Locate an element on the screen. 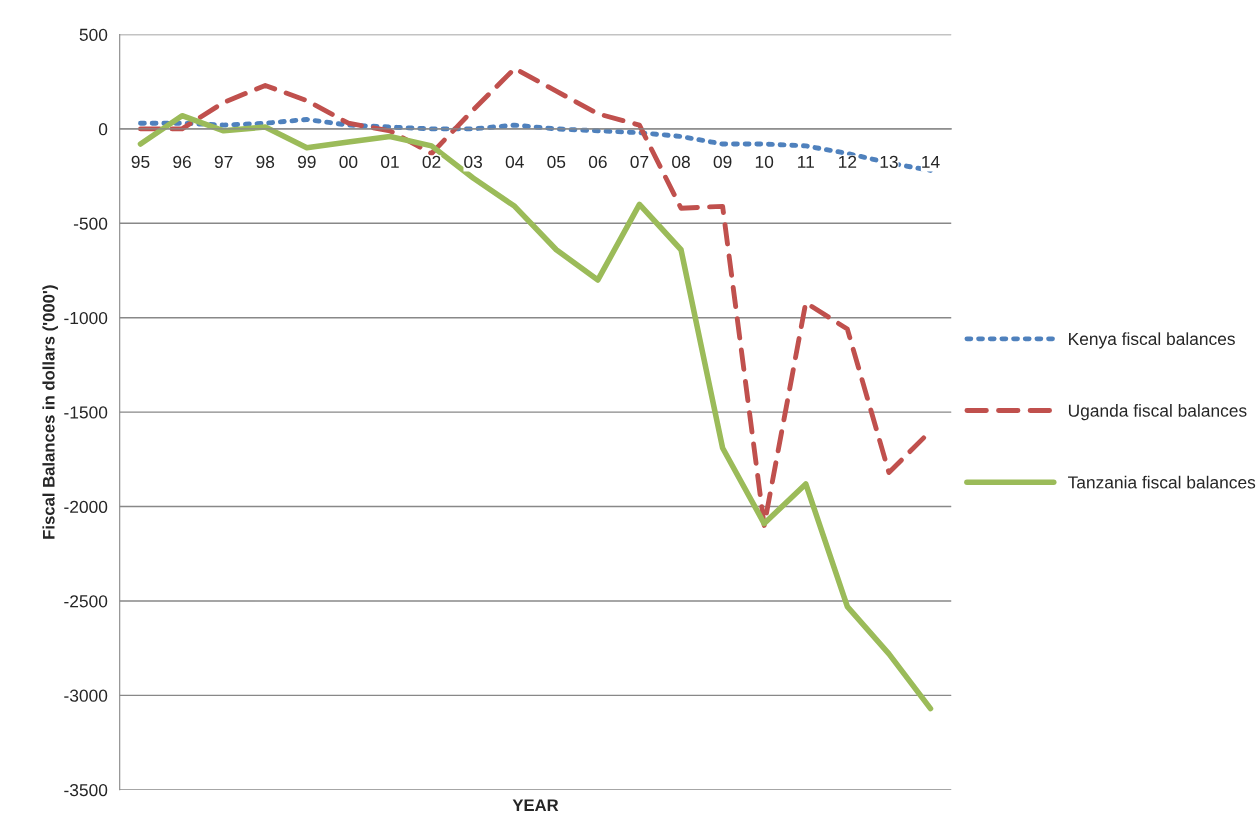 The width and height of the screenshot is (1260, 821). x-tick-label: 09 is located at coordinates (722, 162).